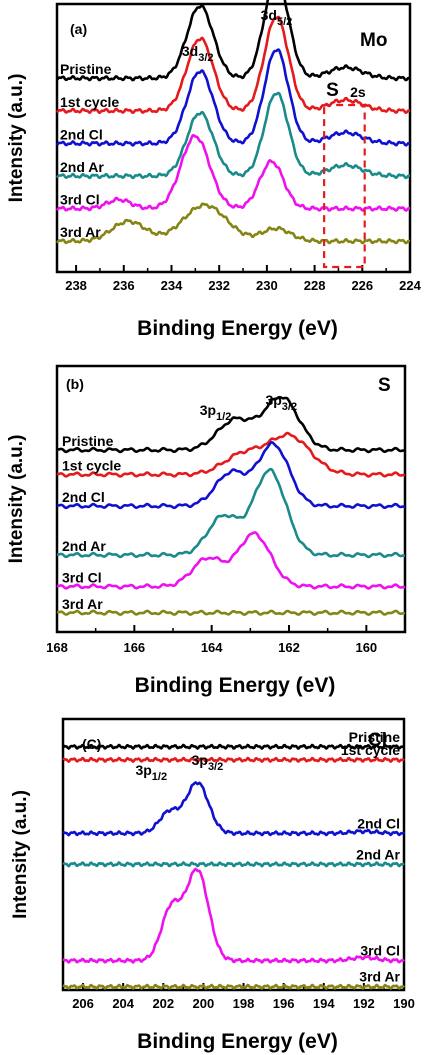  Describe the element at coordinates (172, 285) in the screenshot. I see `x-tick-label: 234` at that location.